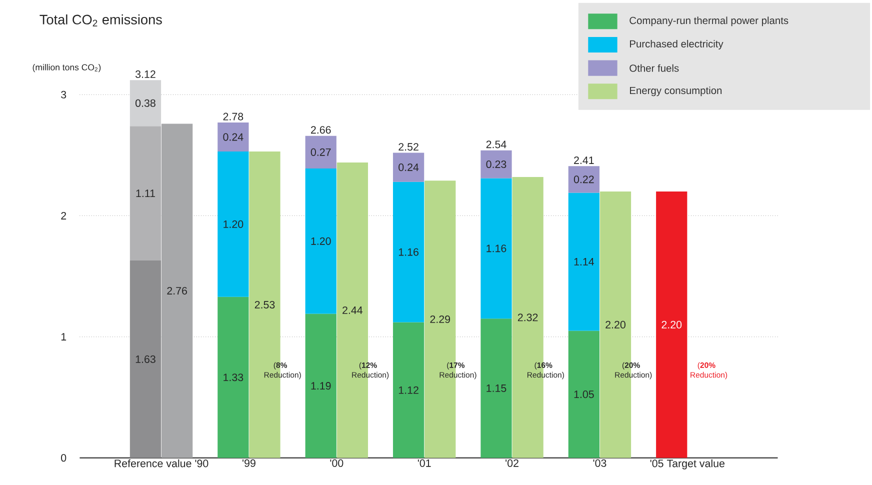 The height and width of the screenshot is (485, 872). What do you see at coordinates (337, 463) in the screenshot?
I see `x-tick-label: '00` at bounding box center [337, 463].